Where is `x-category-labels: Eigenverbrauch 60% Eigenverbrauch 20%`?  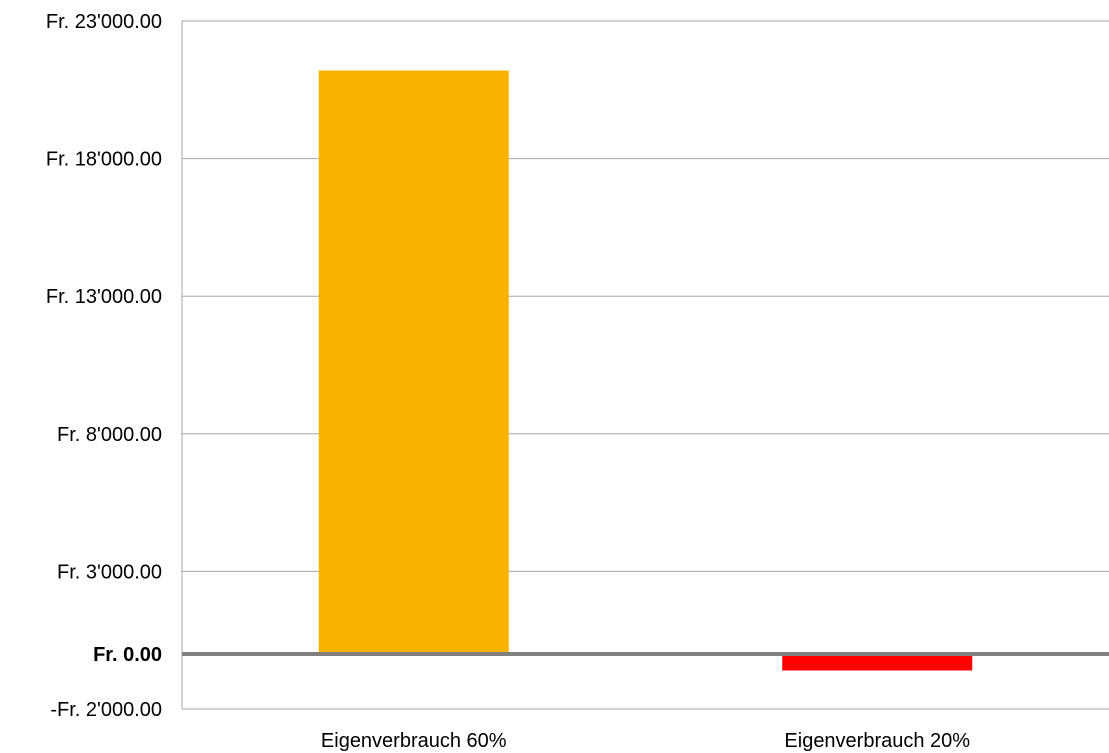
x-category-labels: Eigenverbrauch 60% Eigenverbrauch 20% is located at coordinates (645, 741).